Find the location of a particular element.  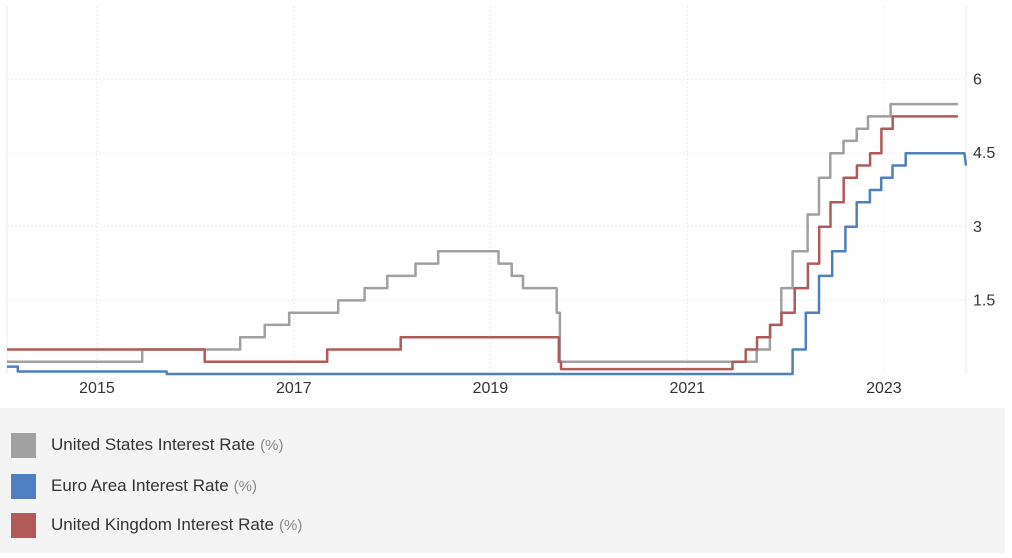

legend-series-name: Euro Area Interest Rate is located at coordinates (140, 485).